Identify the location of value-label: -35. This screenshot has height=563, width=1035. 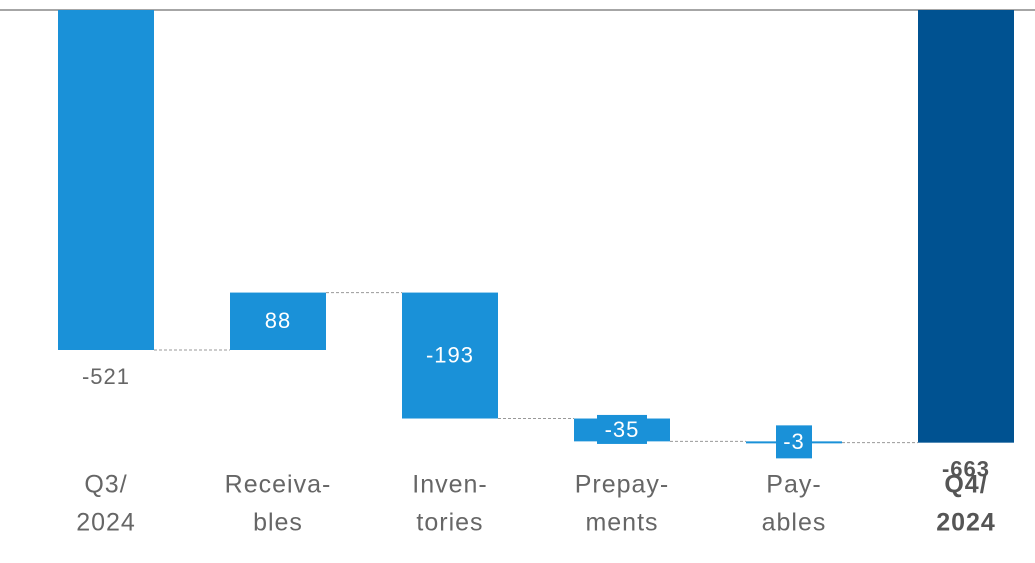
(622, 429).